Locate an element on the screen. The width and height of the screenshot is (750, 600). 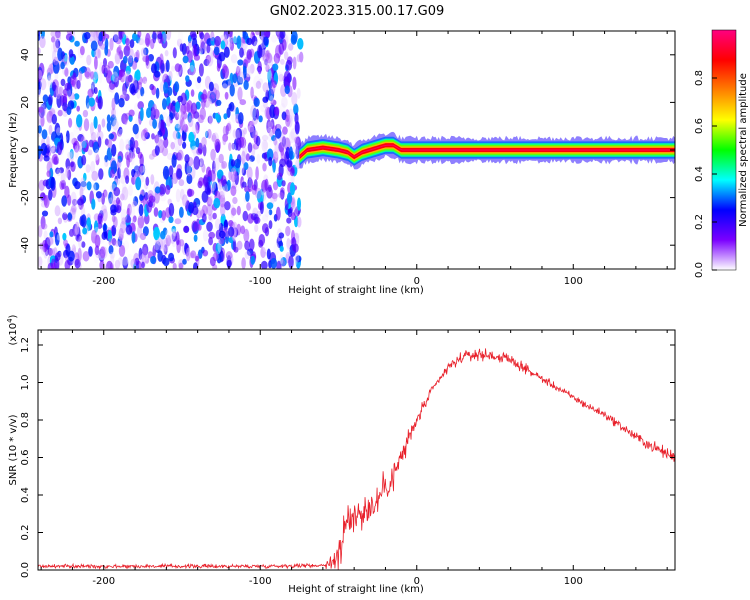
colorbar-label: Normalized spectral amplitude is located at coordinates (743, 150).